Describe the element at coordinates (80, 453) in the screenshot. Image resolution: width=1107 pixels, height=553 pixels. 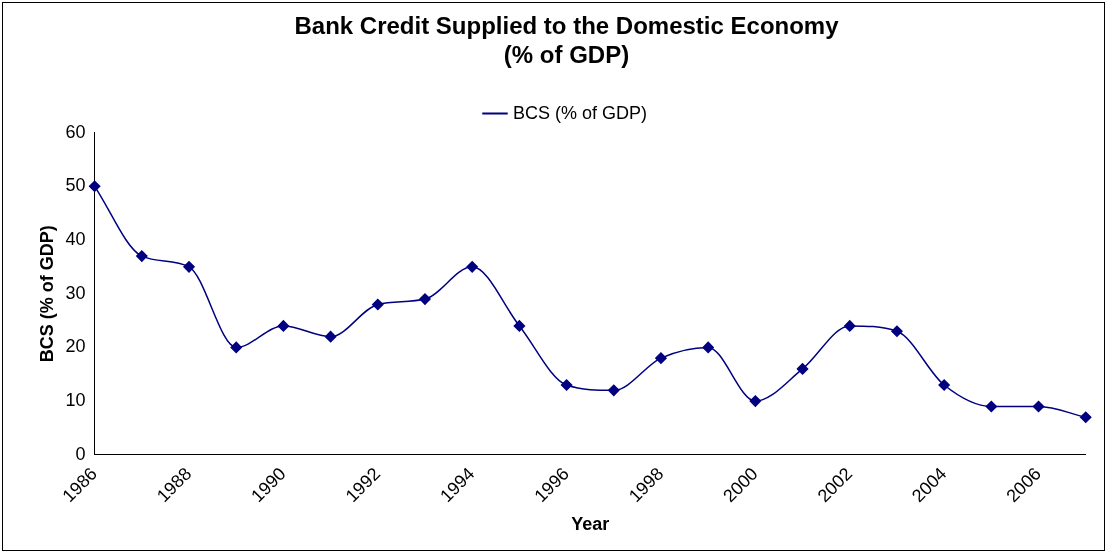
I see `y-tick-label: 0` at that location.